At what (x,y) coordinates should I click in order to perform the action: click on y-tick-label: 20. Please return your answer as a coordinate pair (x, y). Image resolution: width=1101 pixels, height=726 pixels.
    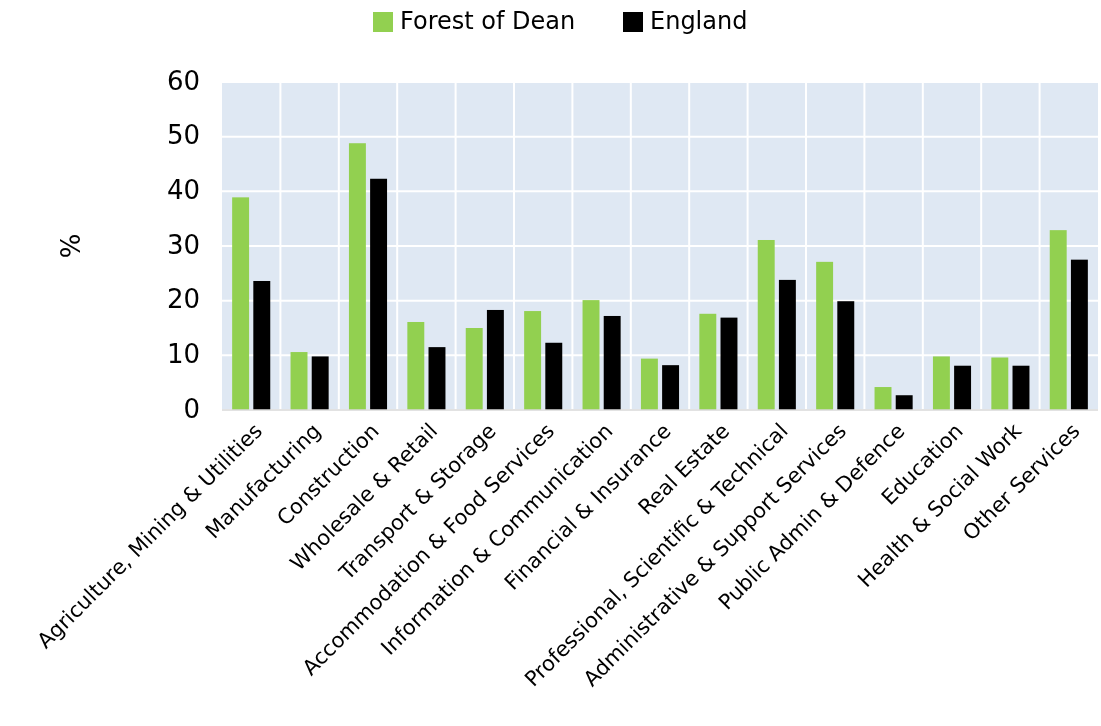
    Looking at the image, I should click on (183, 299).